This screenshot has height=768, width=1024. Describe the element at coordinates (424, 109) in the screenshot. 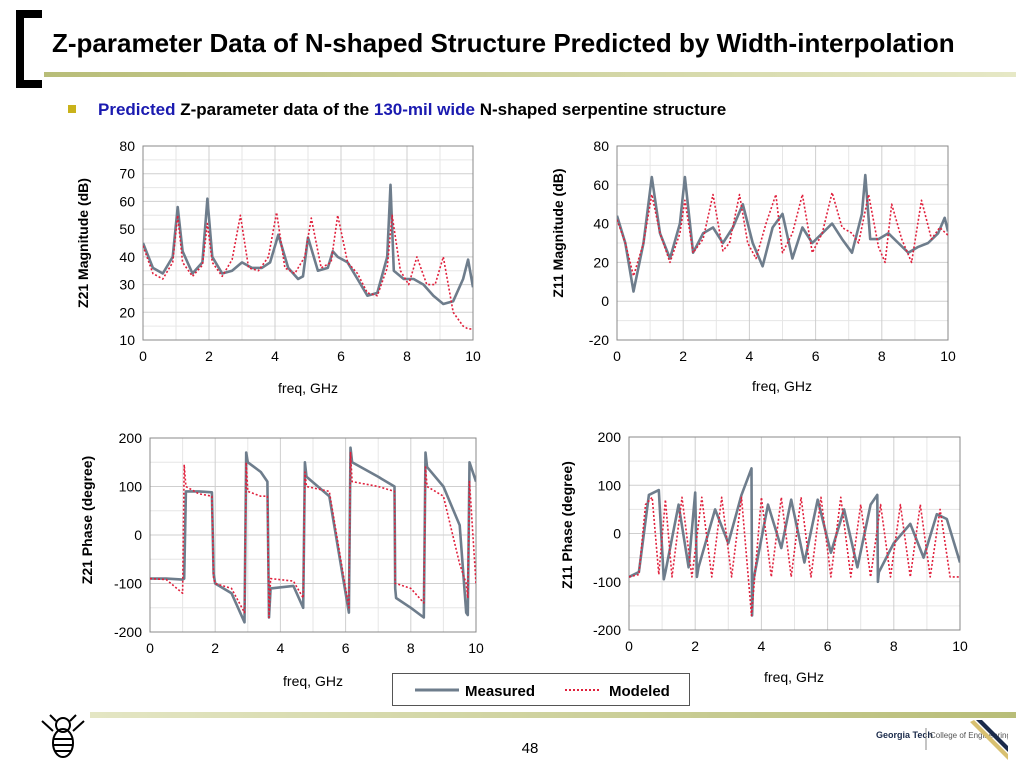

I see `bullet-width: 130-mil wide` at that location.